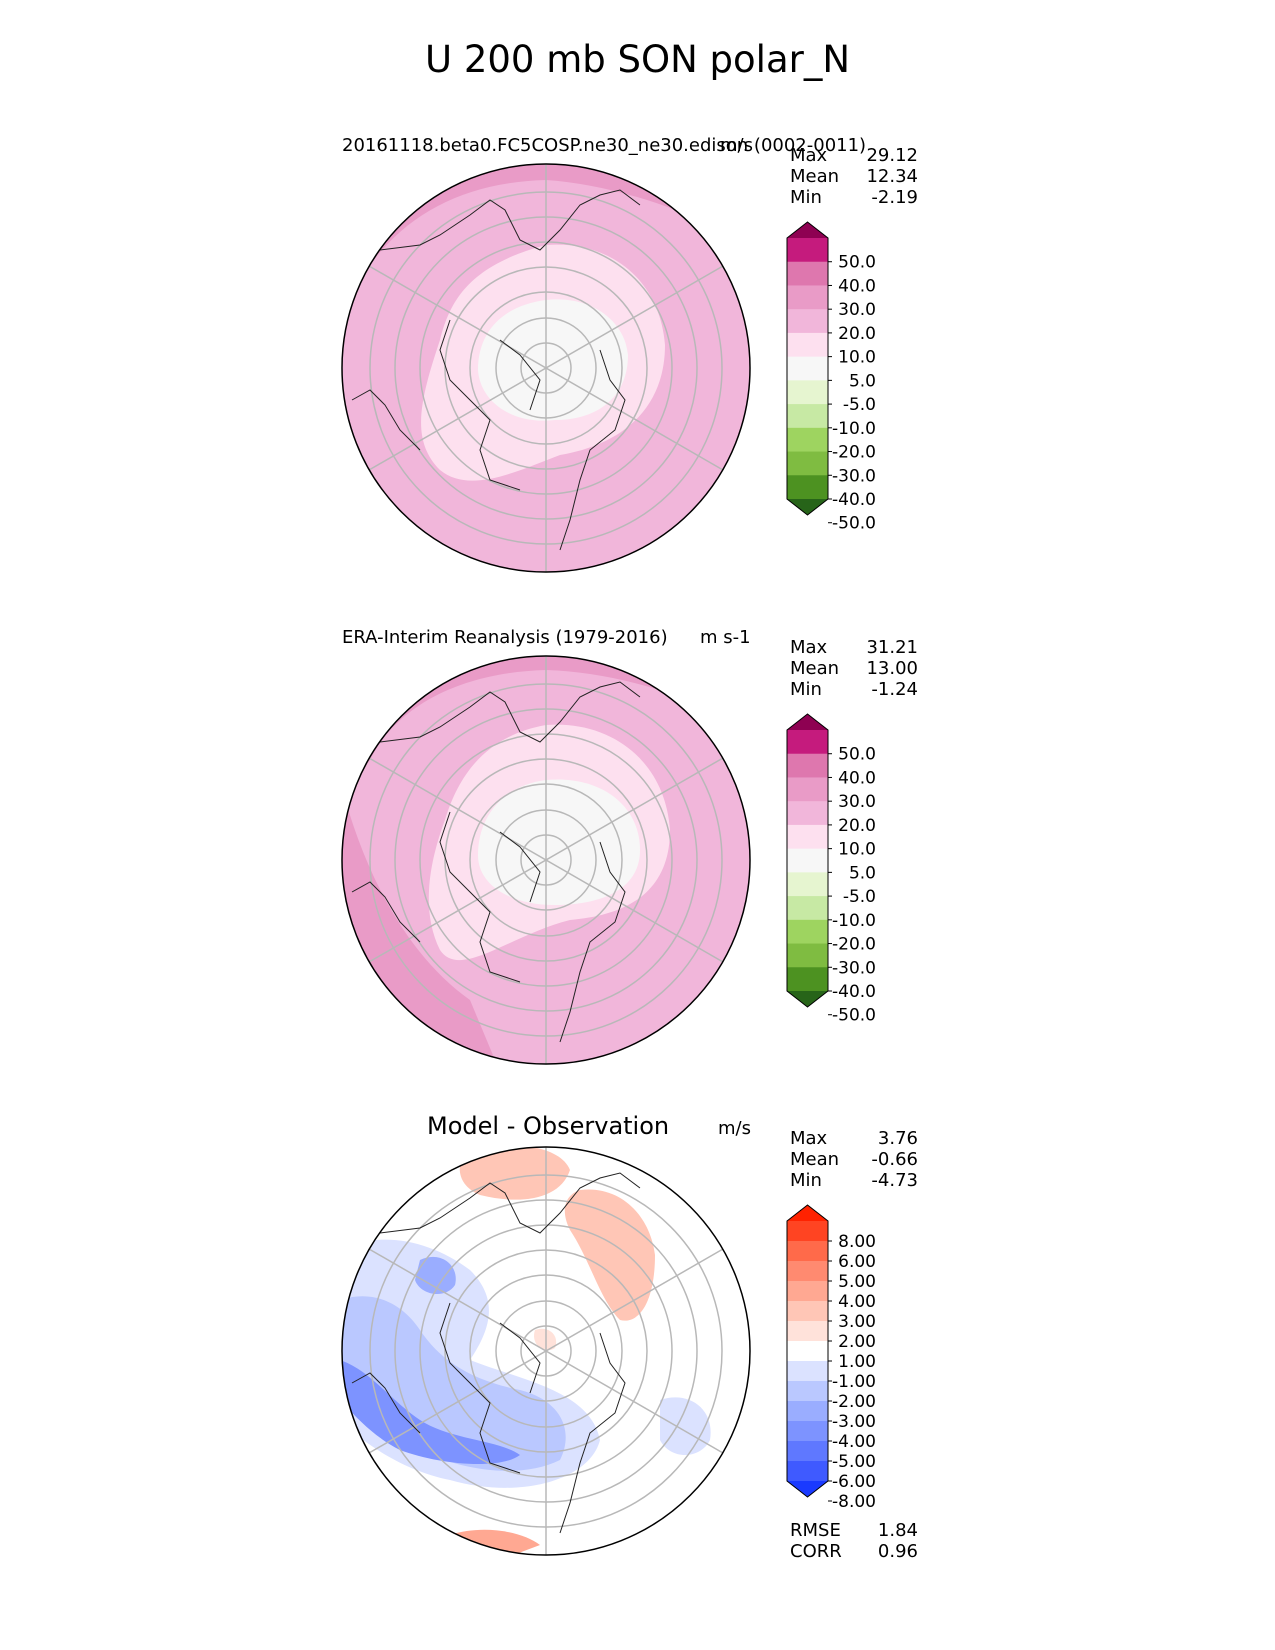 Image resolution: width=1275 pixels, height=1650 pixels. What do you see at coordinates (734, 1128) in the screenshot?
I see `panel3-units: m/s` at bounding box center [734, 1128].